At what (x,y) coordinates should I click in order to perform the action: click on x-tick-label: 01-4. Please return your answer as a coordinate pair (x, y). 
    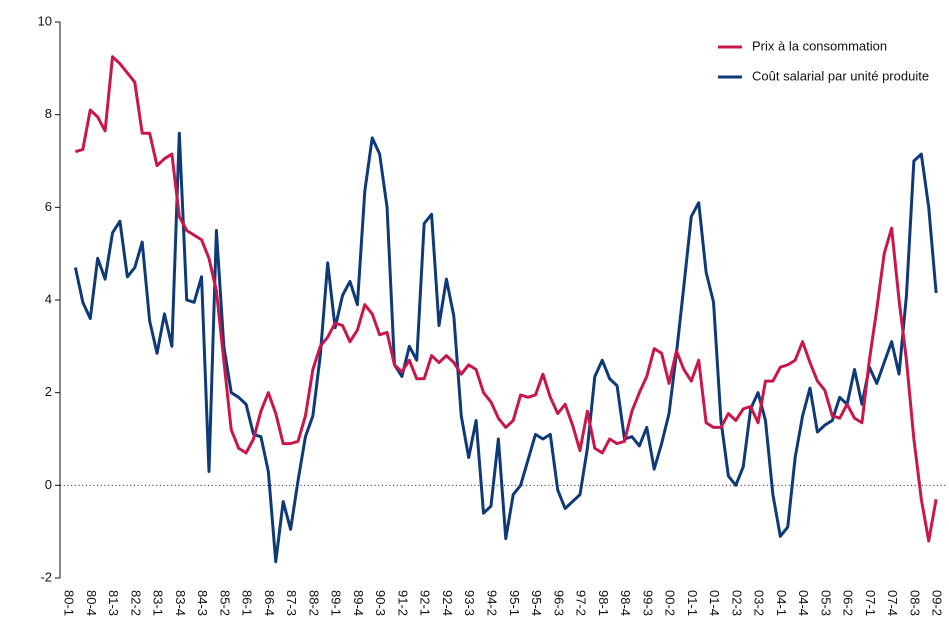
    Looking at the image, I should click on (714, 603).